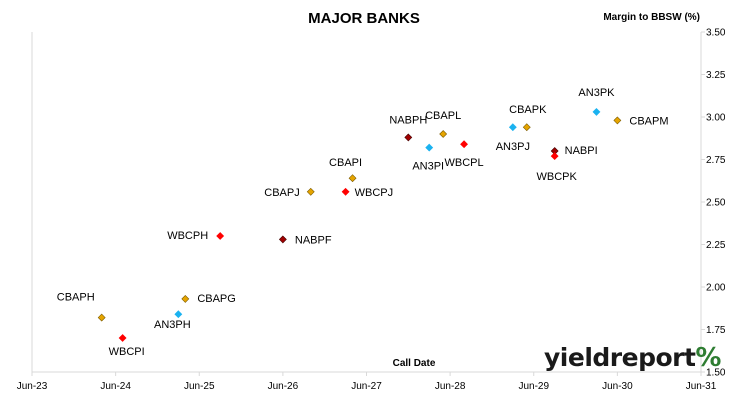 Image resolution: width=730 pixels, height=400 pixels. What do you see at coordinates (172, 325) in the screenshot?
I see `point-label-an3ph: AN3PH` at bounding box center [172, 325].